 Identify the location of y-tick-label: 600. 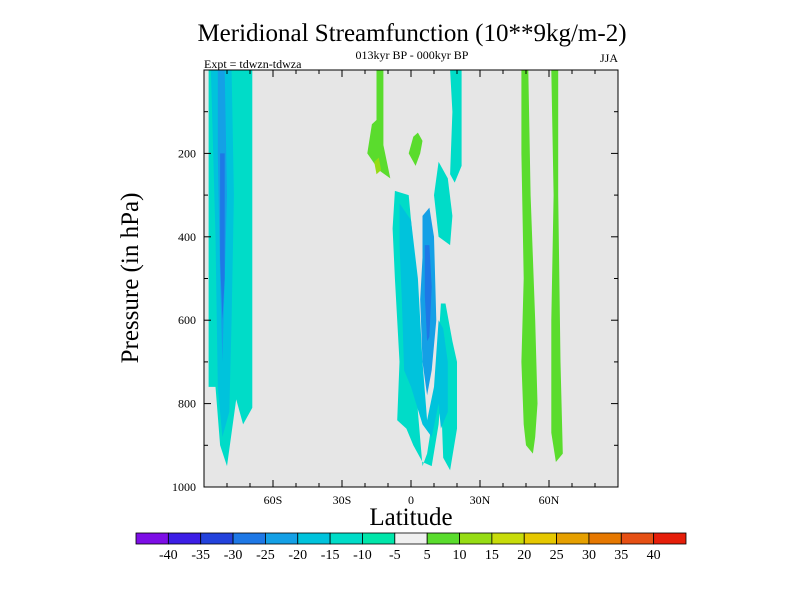
(187, 320).